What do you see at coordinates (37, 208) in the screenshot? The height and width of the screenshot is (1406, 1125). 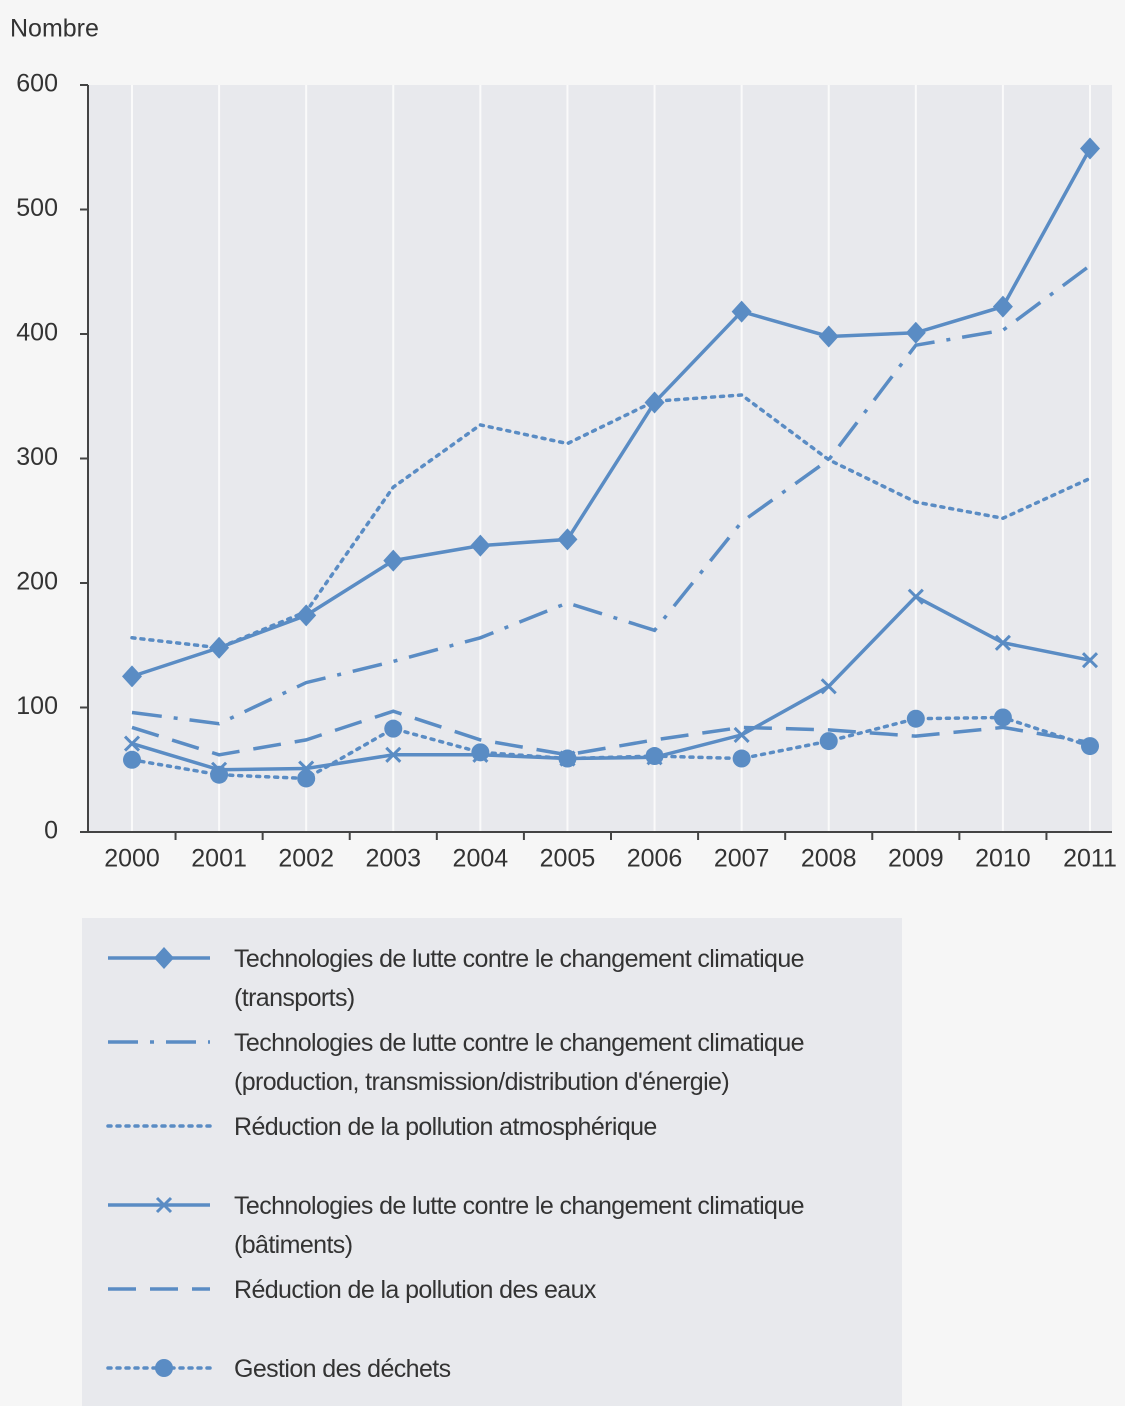 I see `y-tick-label: 500` at bounding box center [37, 208].